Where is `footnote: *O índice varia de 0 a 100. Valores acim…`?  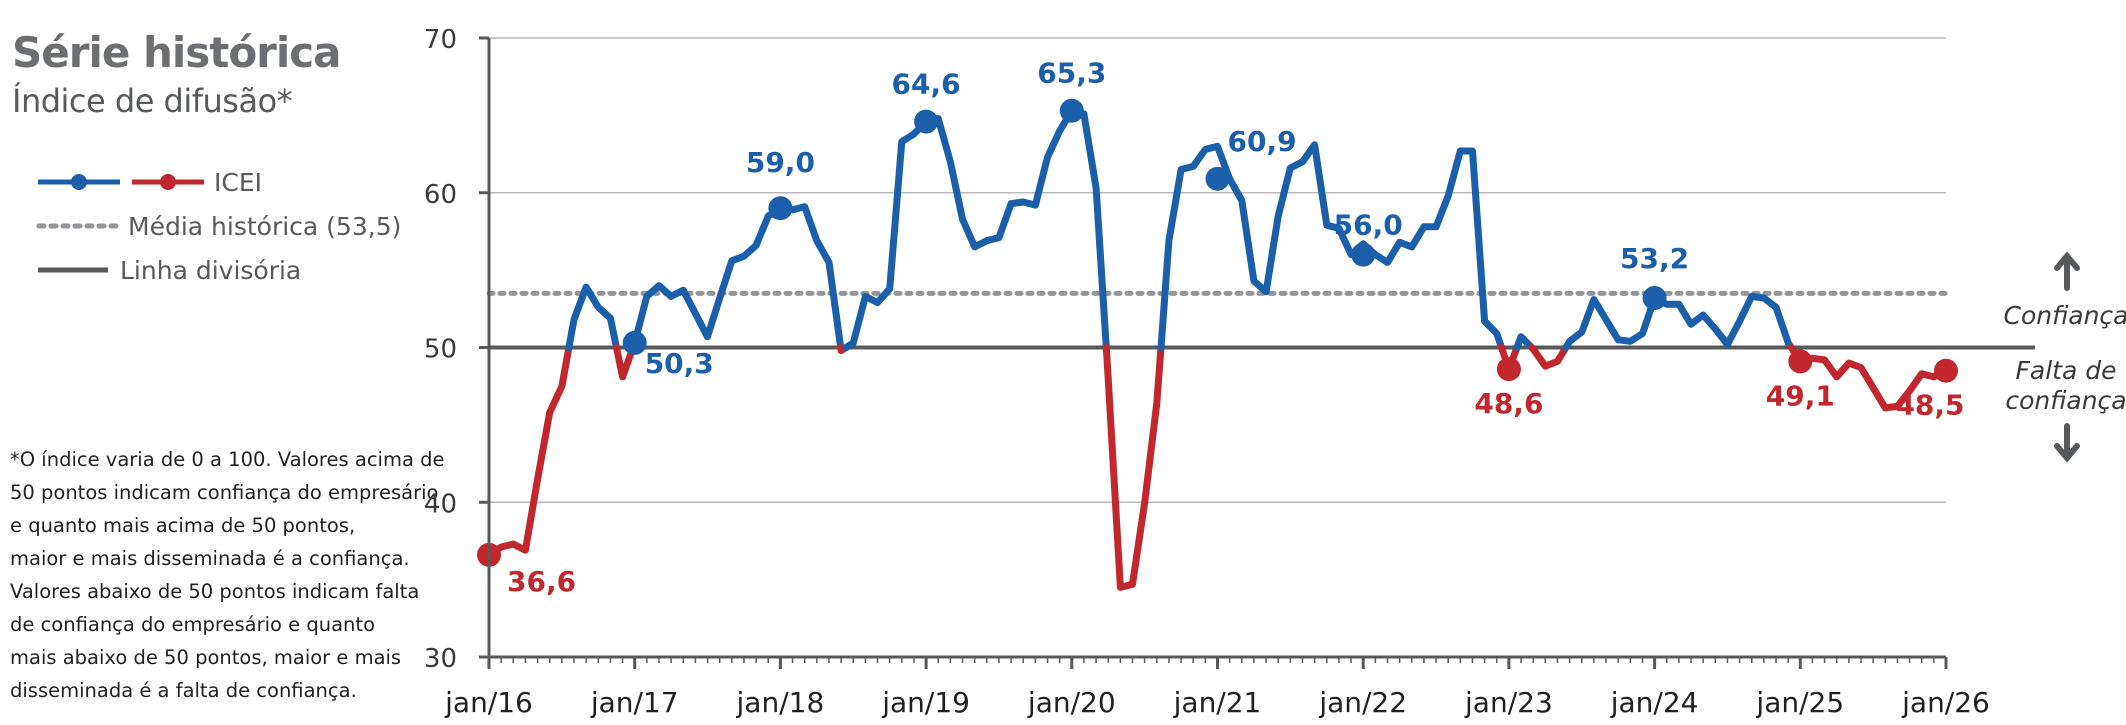
footnote: *O índice varia de 0 a 100. Valores acim… is located at coordinates (227, 575).